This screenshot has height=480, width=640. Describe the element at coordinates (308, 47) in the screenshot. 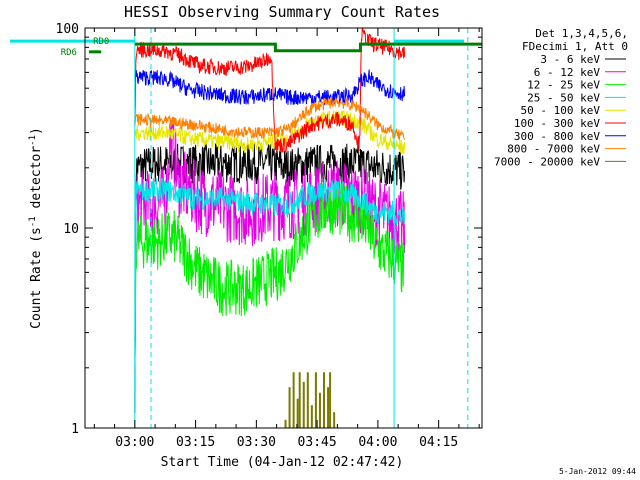

I see `flag-line-rd0` at that location.